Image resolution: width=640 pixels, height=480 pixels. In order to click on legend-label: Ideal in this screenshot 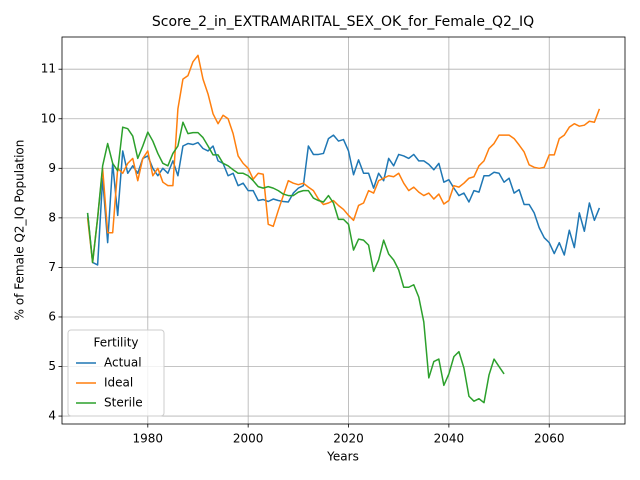, I will do `click(118, 383)`.